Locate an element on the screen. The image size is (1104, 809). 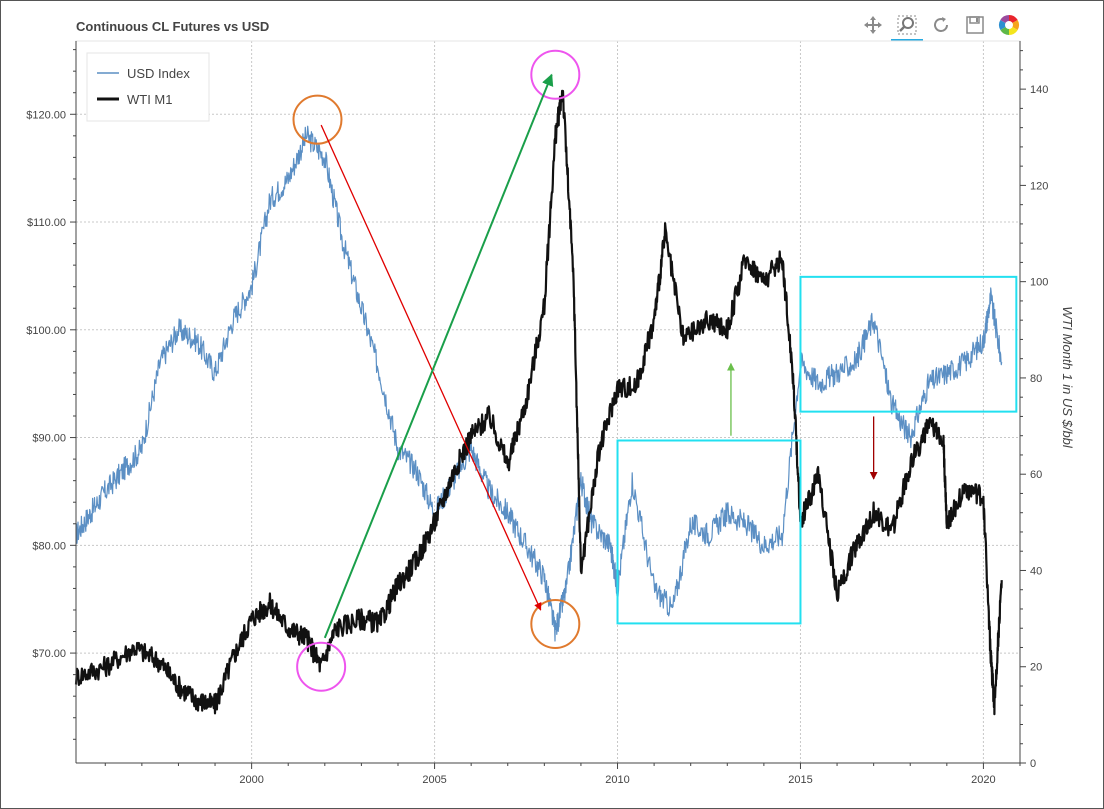
save-tool-button is located at coordinates (975, 25).